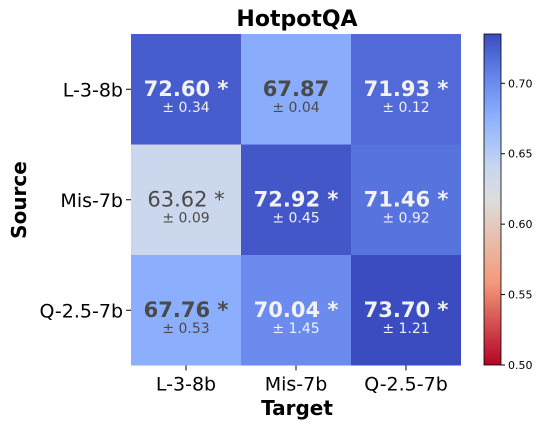 The height and width of the screenshot is (433, 546). I want to click on colorbar: 0.50 0.55 0.60 0.65 0.70, so click(508, 202).